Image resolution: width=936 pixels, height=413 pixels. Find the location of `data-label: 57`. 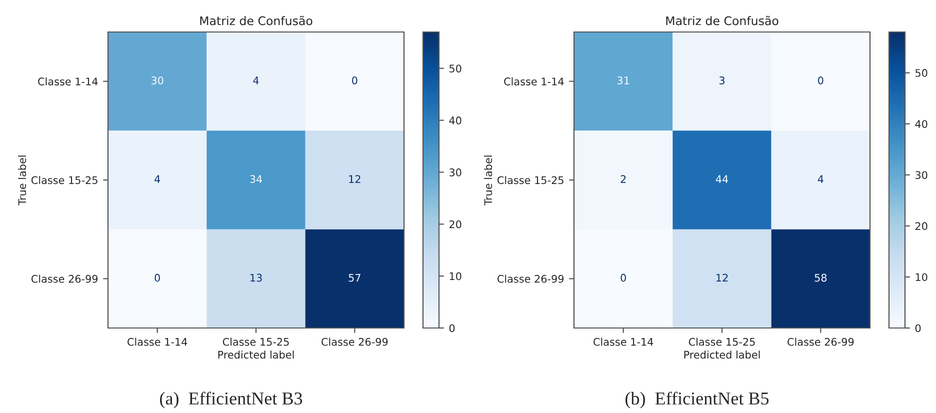

data-label: 57 is located at coordinates (354, 278).